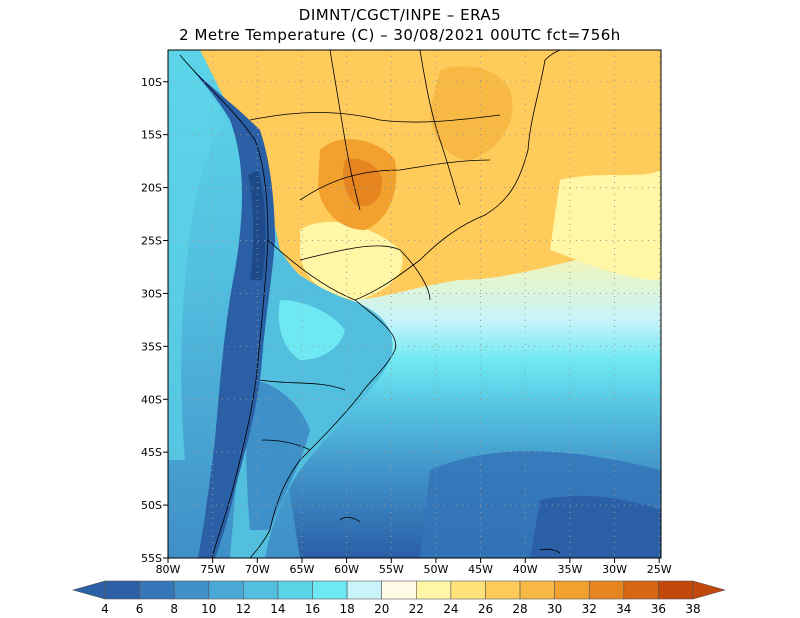 This screenshot has width=800, height=618. I want to click on lon-label: 55W, so click(391, 569).